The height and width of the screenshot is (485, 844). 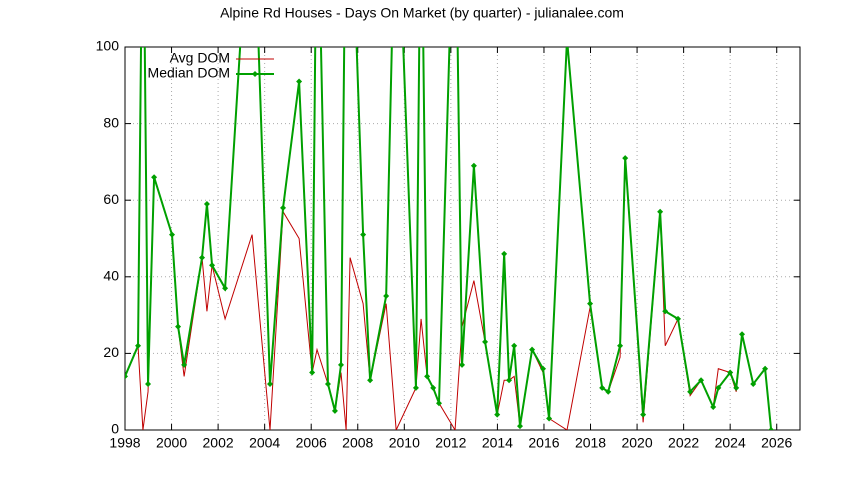 I want to click on x-tick-label: 2008, so click(x=357, y=443).